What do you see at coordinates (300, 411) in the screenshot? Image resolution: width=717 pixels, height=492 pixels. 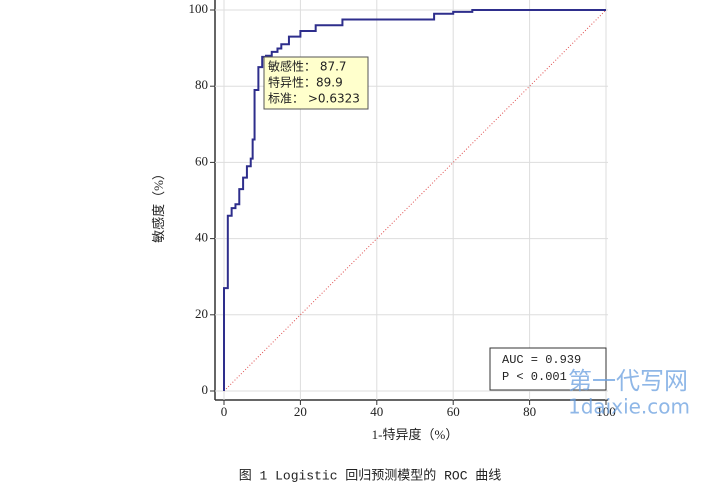 I see `x-tick-label: 20` at bounding box center [300, 411].